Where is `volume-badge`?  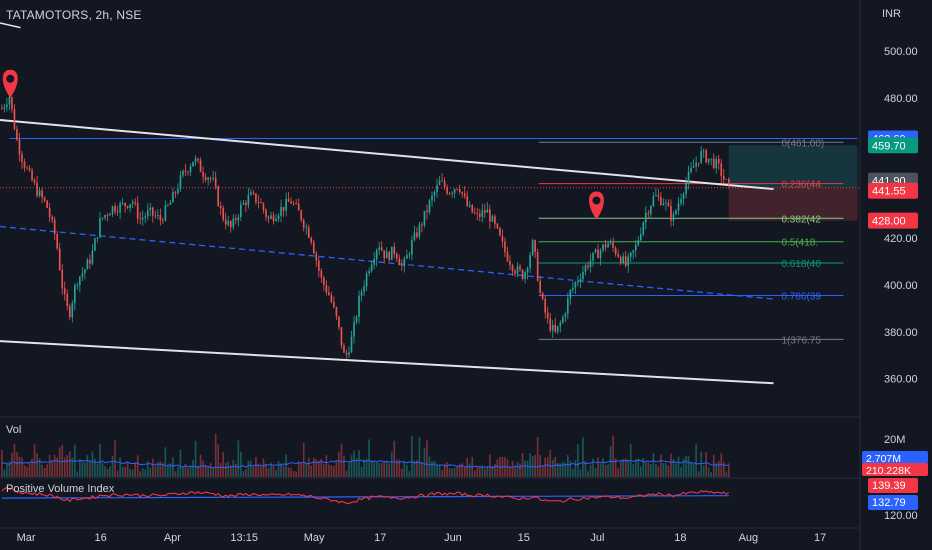
volume-badge is located at coordinates (895, 469).